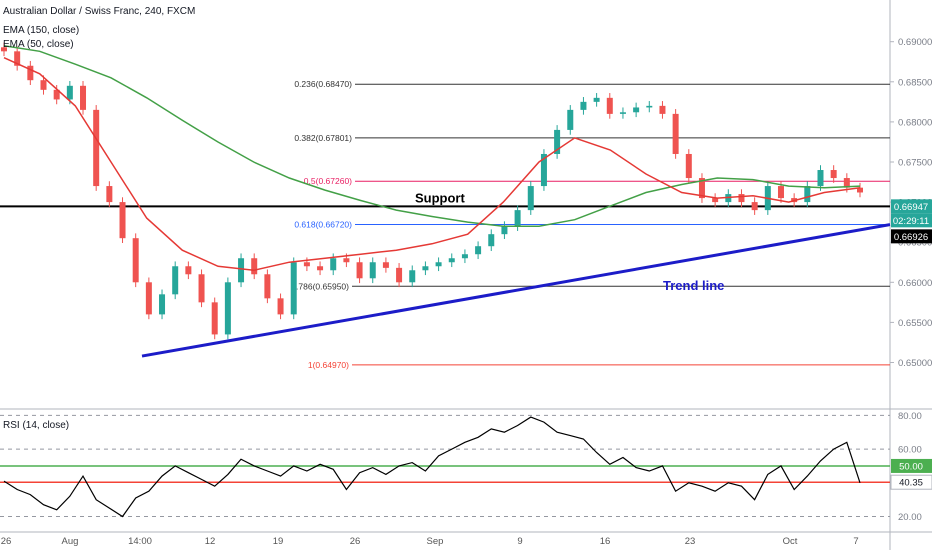 This screenshot has height=555, width=932. Describe the element at coordinates (910, 416) in the screenshot. I see `rsi-tick-label: 80.00` at that location.